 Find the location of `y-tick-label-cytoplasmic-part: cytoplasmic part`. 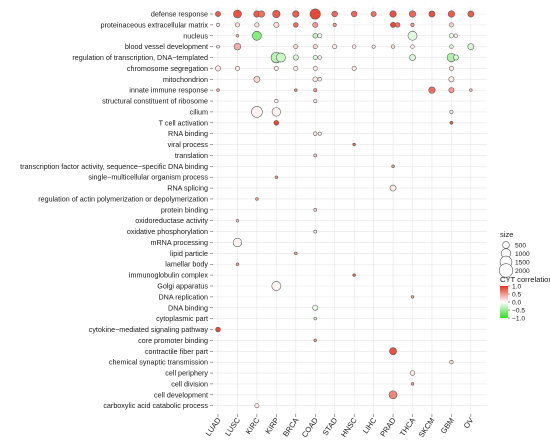

y-tick-label-cytoplasmic-part: cytoplasmic part is located at coordinates (182, 318).